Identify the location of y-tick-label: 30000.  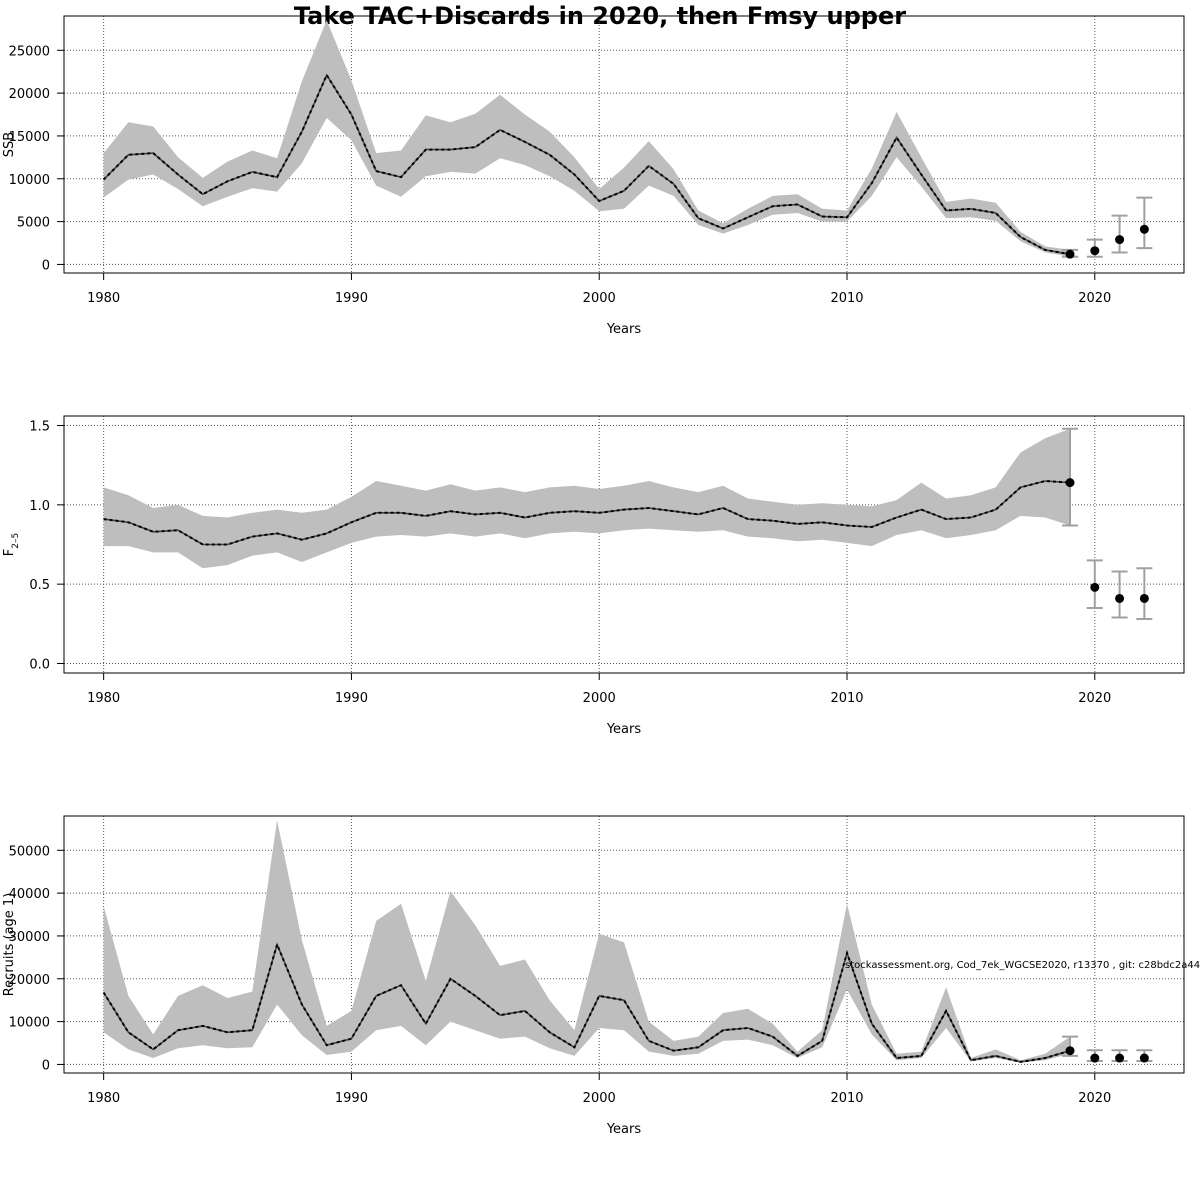
(29, 937).